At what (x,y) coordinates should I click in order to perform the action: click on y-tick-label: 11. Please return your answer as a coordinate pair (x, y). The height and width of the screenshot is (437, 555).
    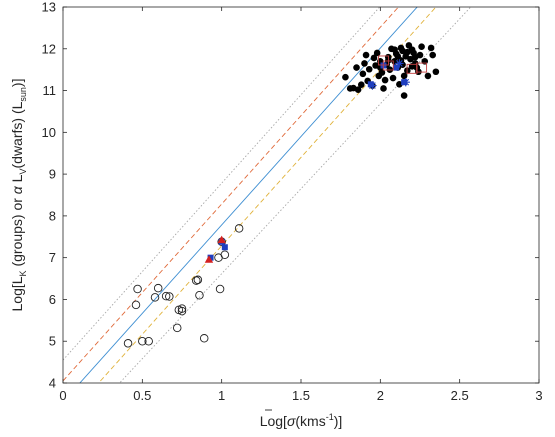
    Looking at the image, I should click on (50, 90).